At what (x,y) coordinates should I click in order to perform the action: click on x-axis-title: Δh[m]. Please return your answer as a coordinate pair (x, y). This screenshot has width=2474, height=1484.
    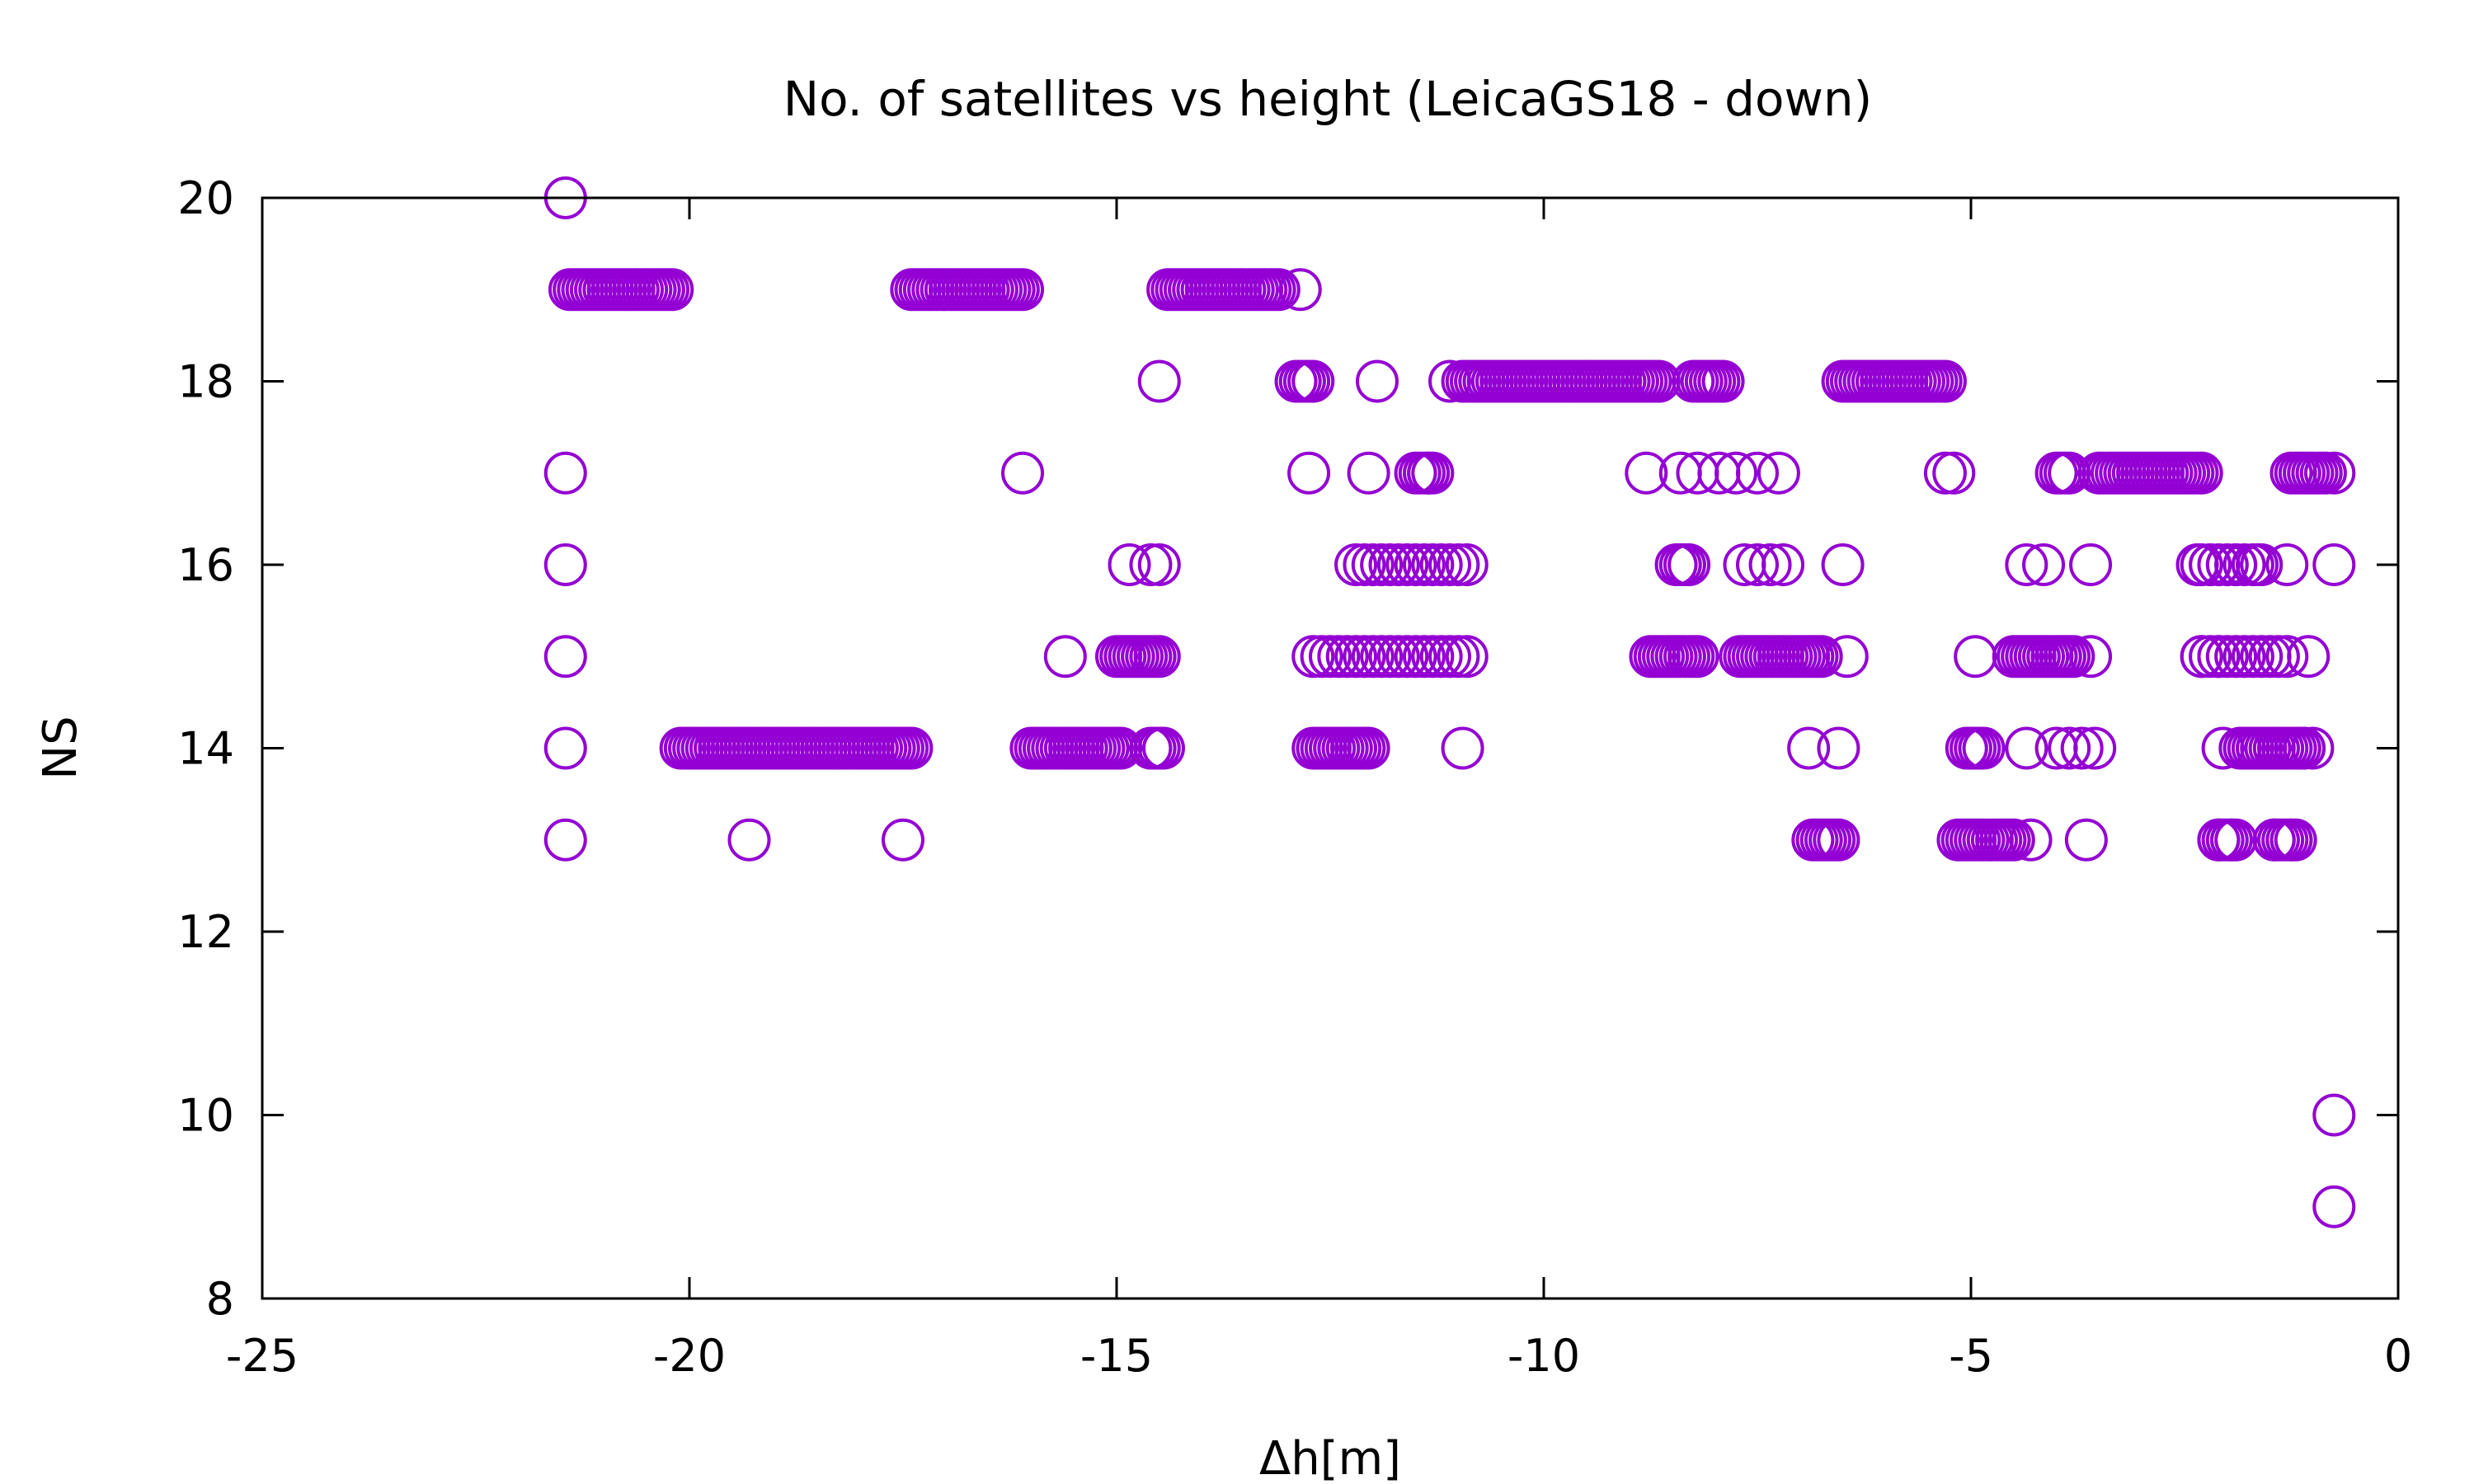
    Looking at the image, I should click on (1330, 1458).